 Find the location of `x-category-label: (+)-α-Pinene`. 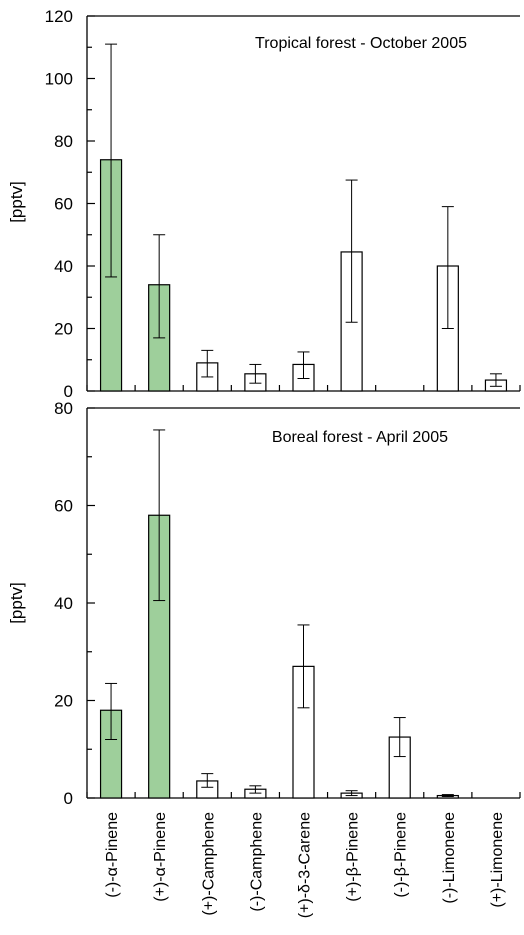

x-category-label: (+)-α-Pinene is located at coordinates (160, 857).